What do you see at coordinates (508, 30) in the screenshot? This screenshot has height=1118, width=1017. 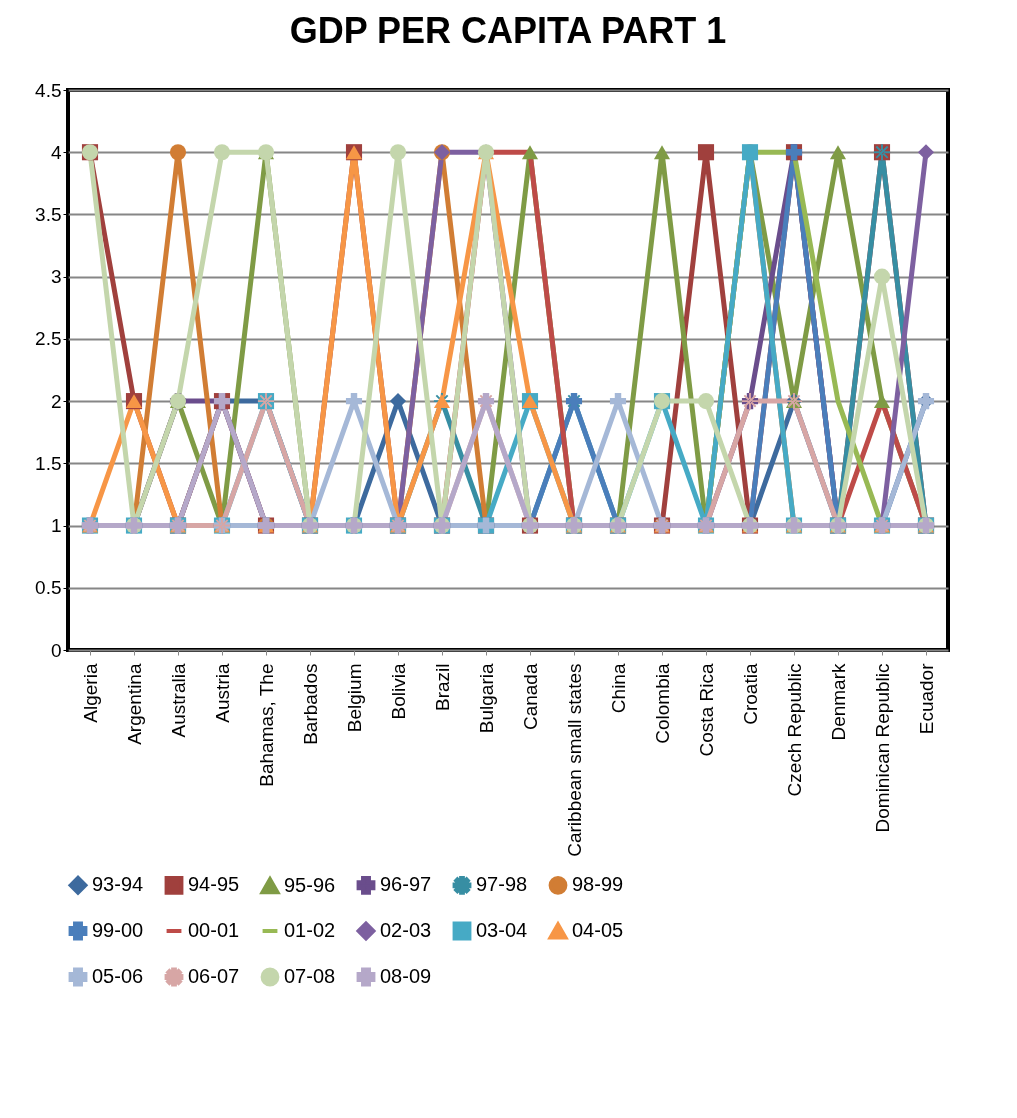 I see `chart-title: GDP PER CAPITA PART 1` at bounding box center [508, 30].